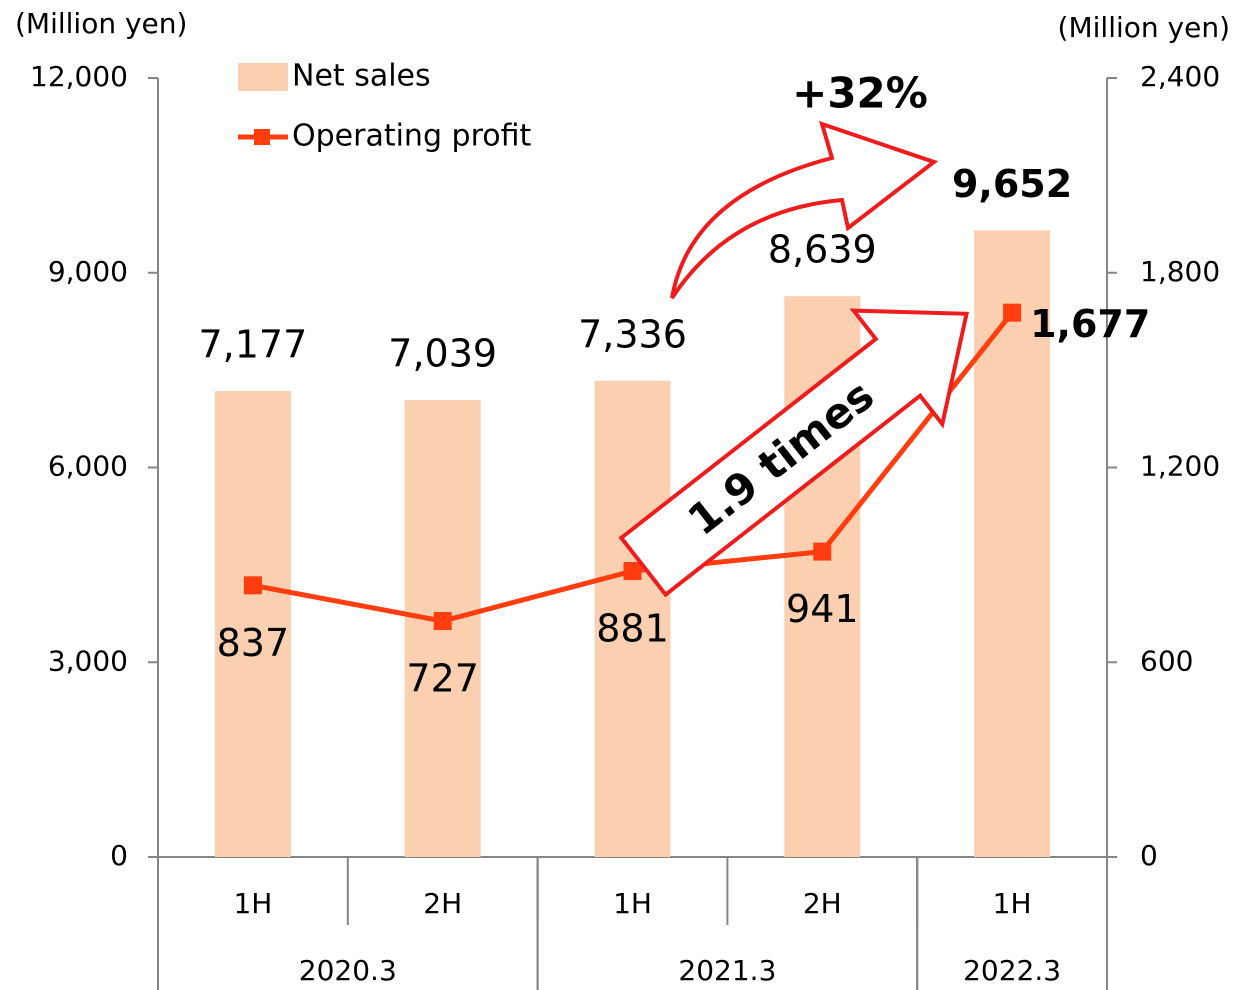 Image resolution: width=1242 pixels, height=990 pixels. What do you see at coordinates (442, 679) in the screenshot?
I see `data-label: 727` at bounding box center [442, 679].